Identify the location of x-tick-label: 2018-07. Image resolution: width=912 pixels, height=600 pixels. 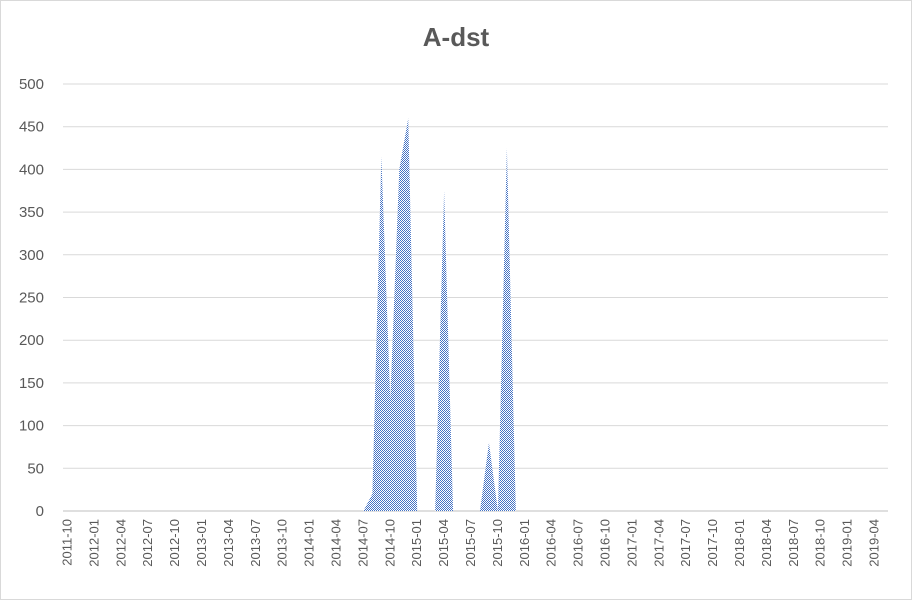
(793, 543).